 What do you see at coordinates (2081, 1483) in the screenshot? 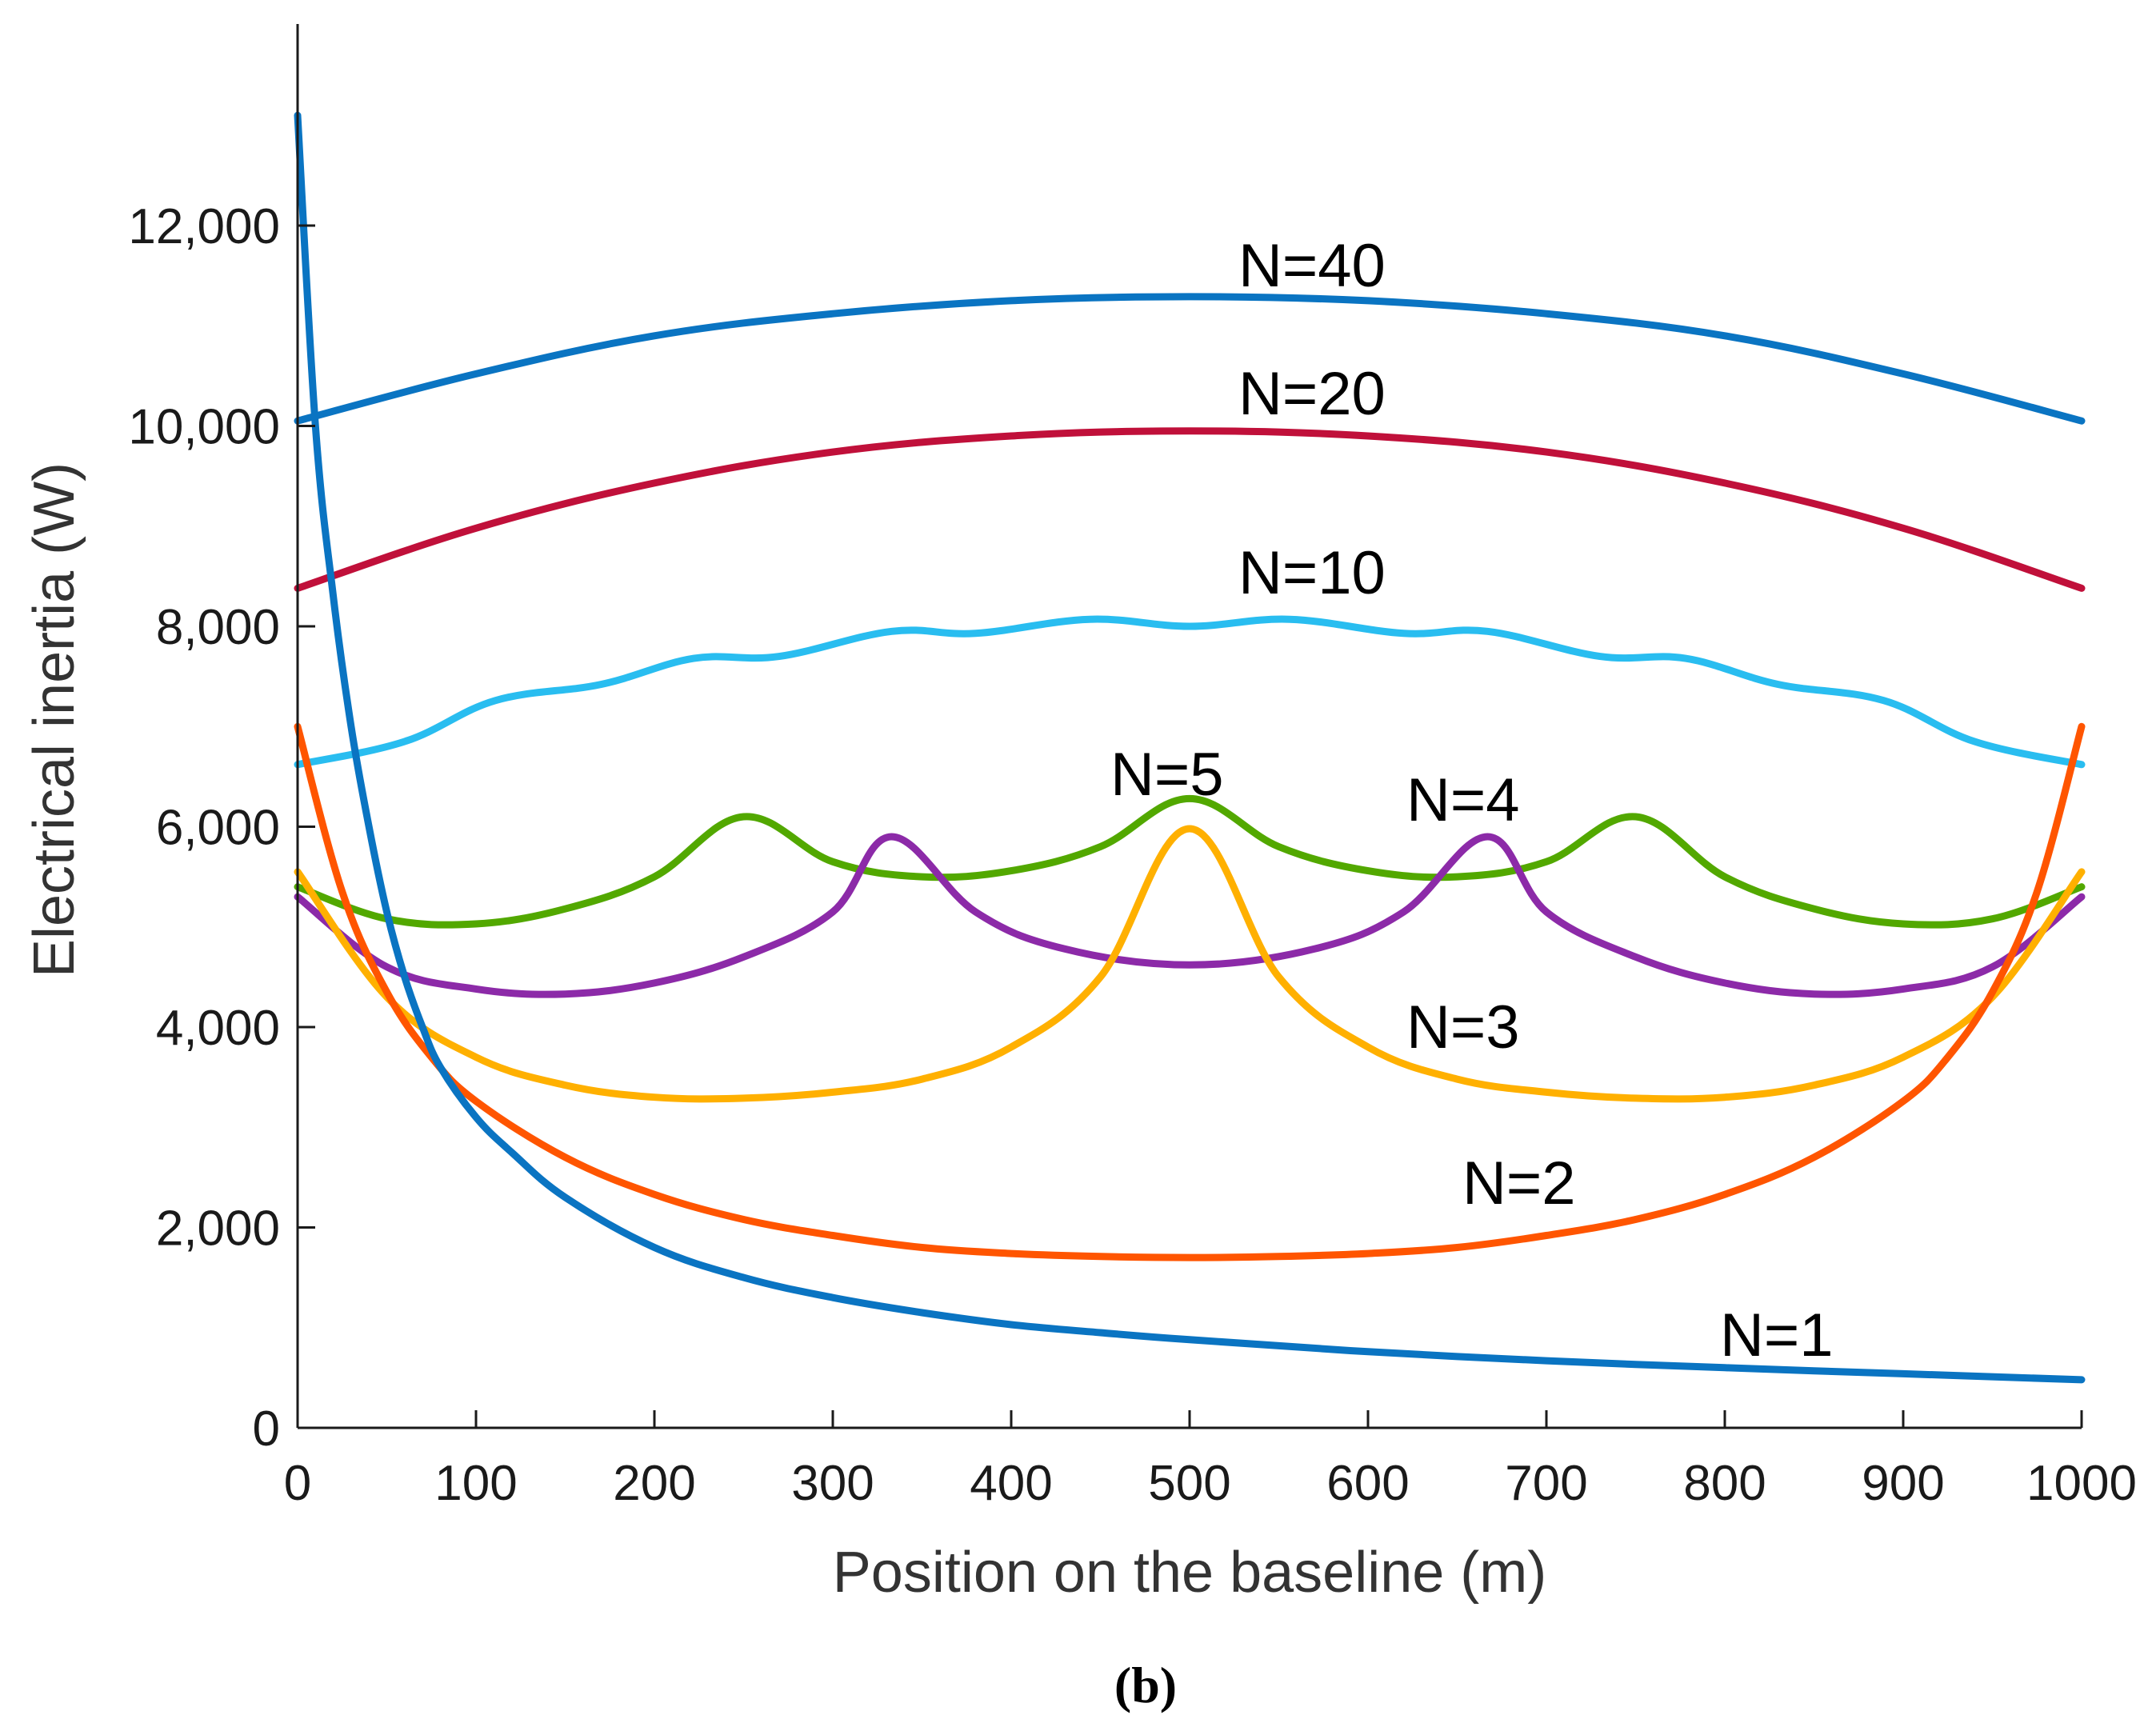
I see `x-tick-label: 1000` at bounding box center [2081, 1483].